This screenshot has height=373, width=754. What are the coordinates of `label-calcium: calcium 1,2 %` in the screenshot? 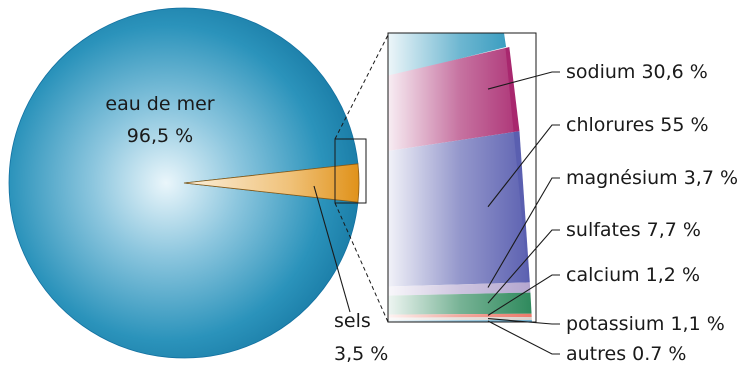 It's located at (633, 275).